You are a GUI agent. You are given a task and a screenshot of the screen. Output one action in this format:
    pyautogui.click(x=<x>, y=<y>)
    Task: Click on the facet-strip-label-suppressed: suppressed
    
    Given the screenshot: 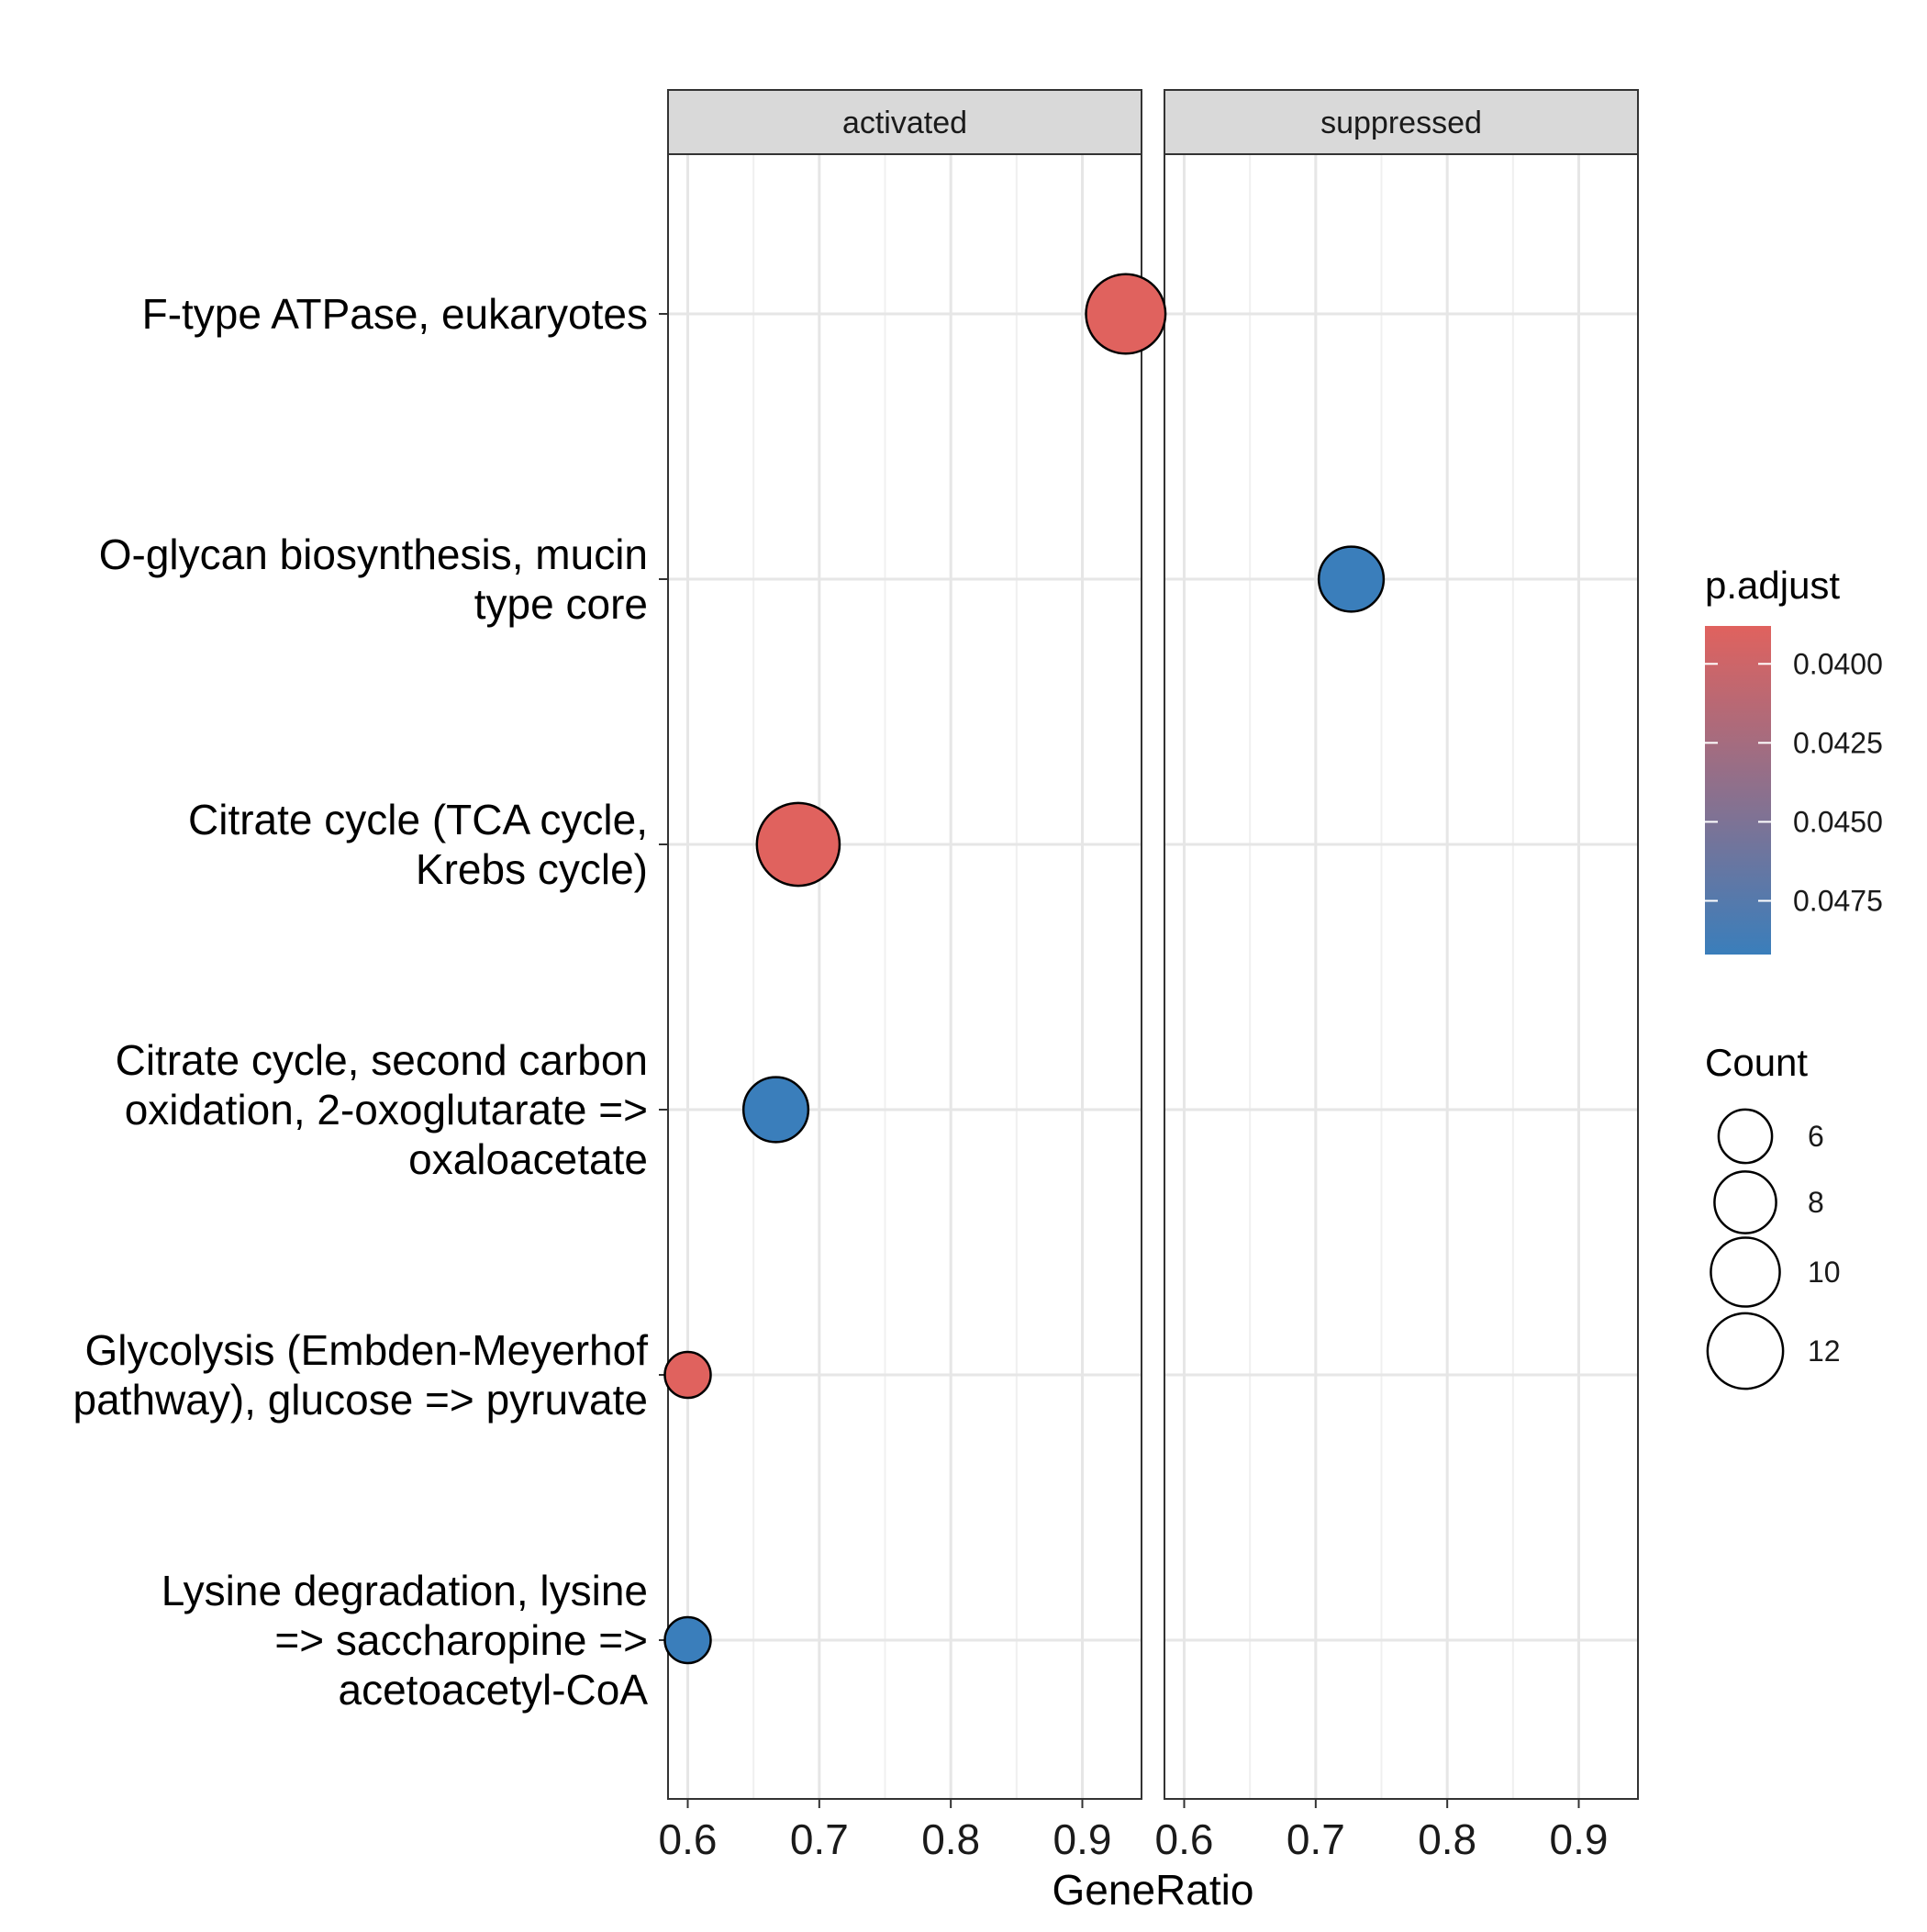 What is the action you would take?
    pyautogui.click(x=1401, y=123)
    